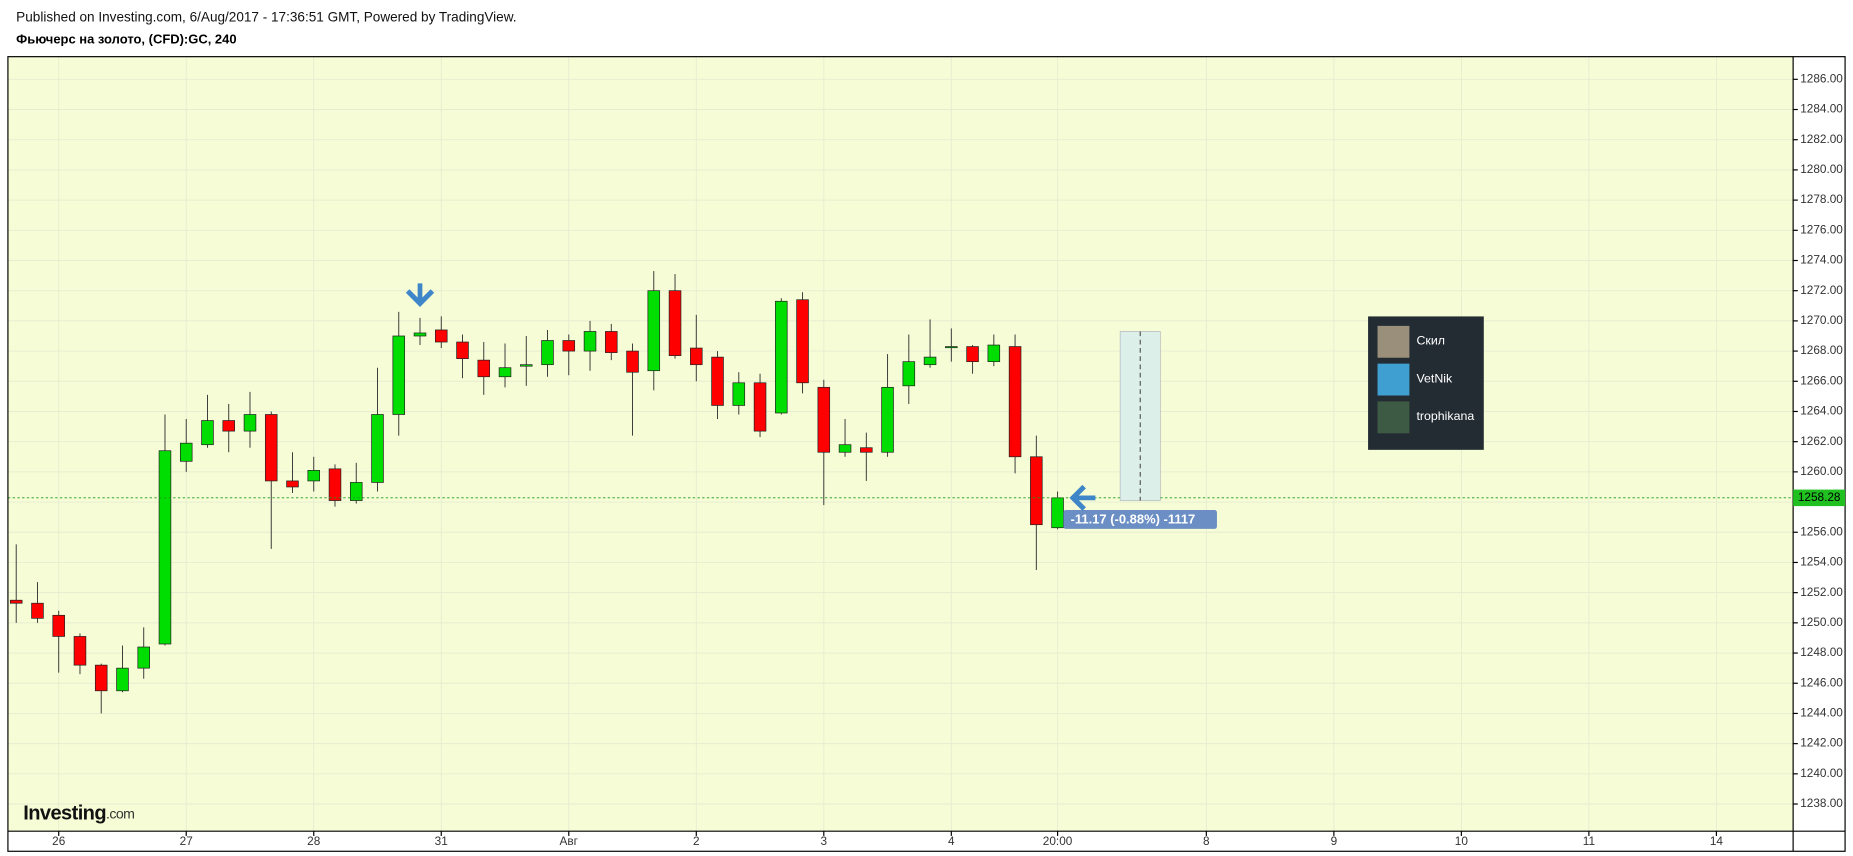 The width and height of the screenshot is (1853, 856). I want to click on x-tick-label: Авг, so click(569, 841).